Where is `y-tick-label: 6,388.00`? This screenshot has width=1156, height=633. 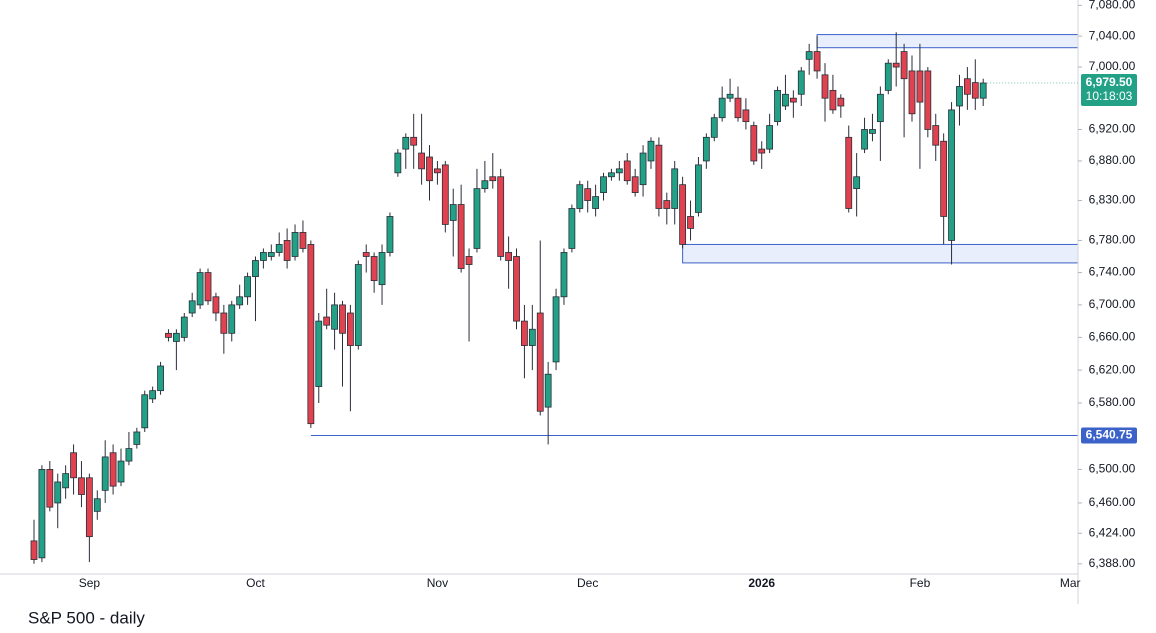 y-tick-label: 6,388.00 is located at coordinates (1112, 563).